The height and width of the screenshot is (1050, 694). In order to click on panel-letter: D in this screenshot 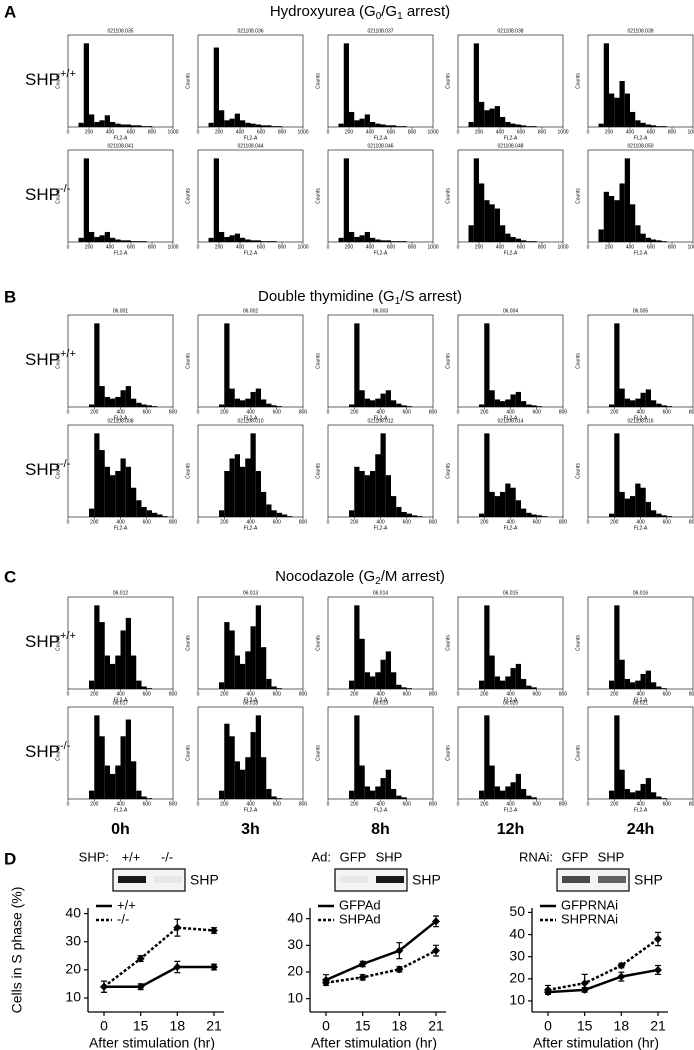, I will do `click(10, 858)`.